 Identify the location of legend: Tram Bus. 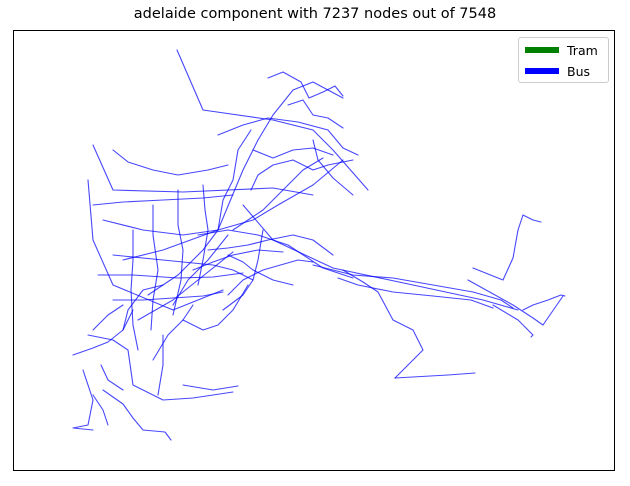
(563, 60).